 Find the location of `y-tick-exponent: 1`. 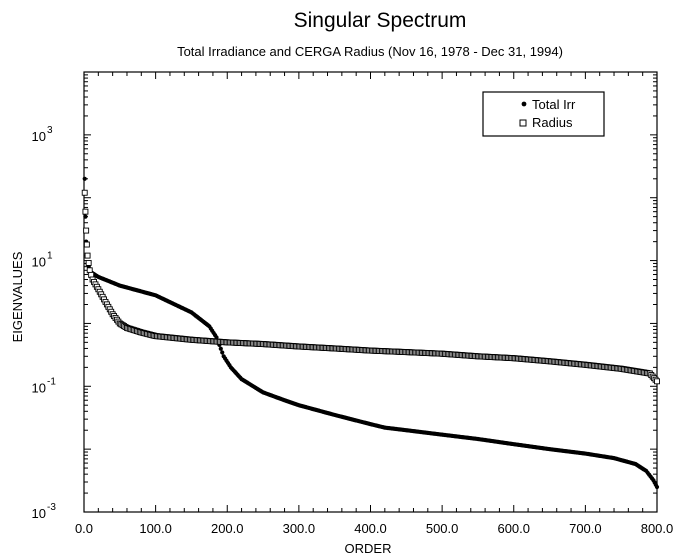

y-tick-exponent: 1 is located at coordinates (50, 256).